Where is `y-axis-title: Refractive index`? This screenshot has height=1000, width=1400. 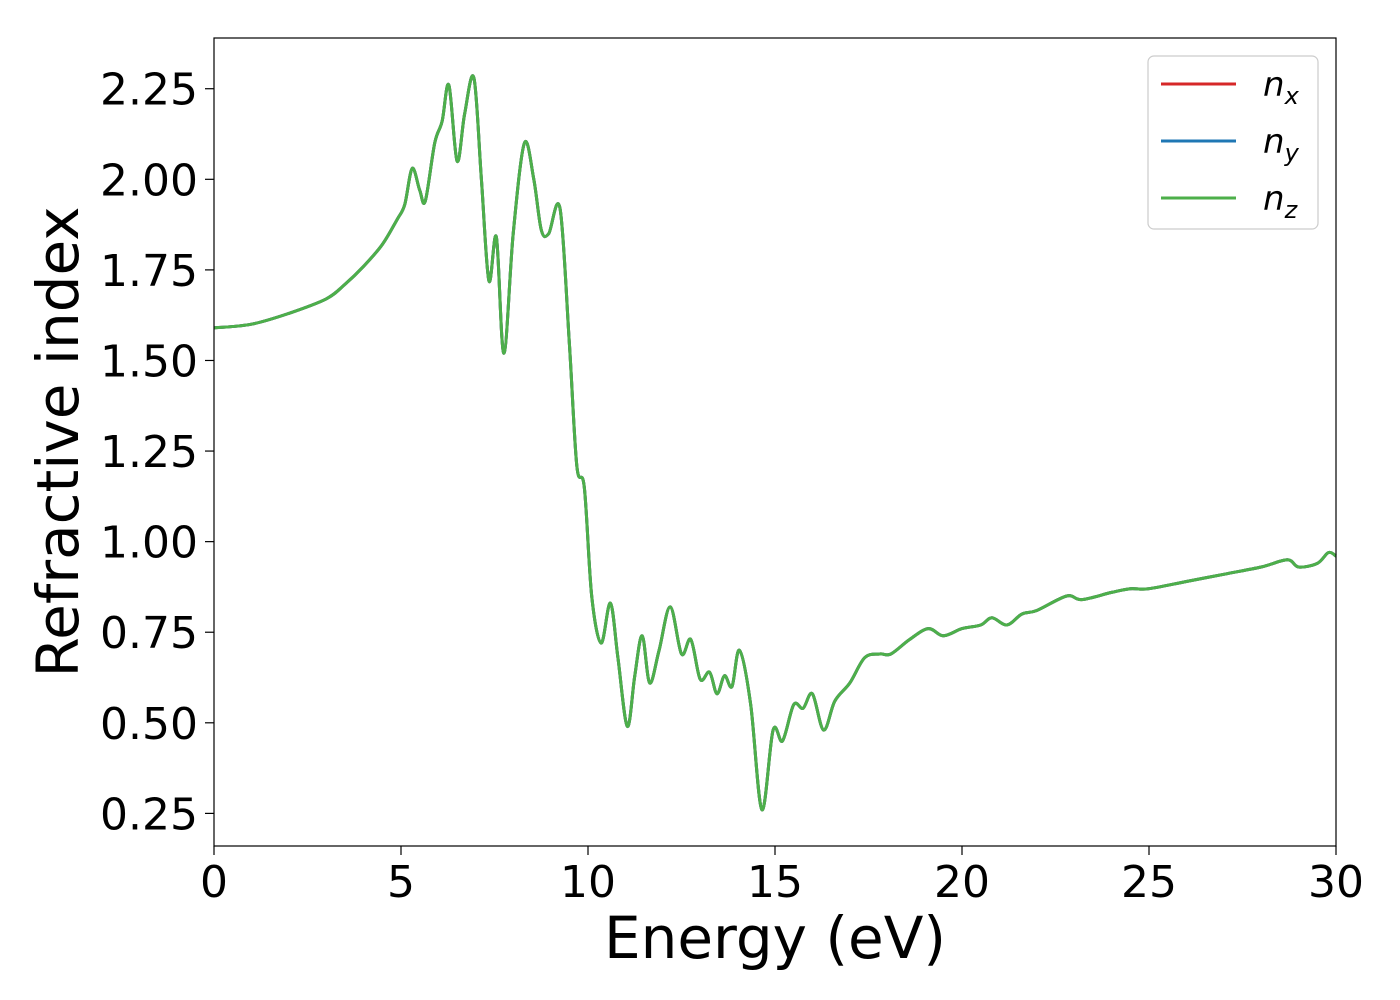
y-axis-title: Refractive index is located at coordinates (58, 441).